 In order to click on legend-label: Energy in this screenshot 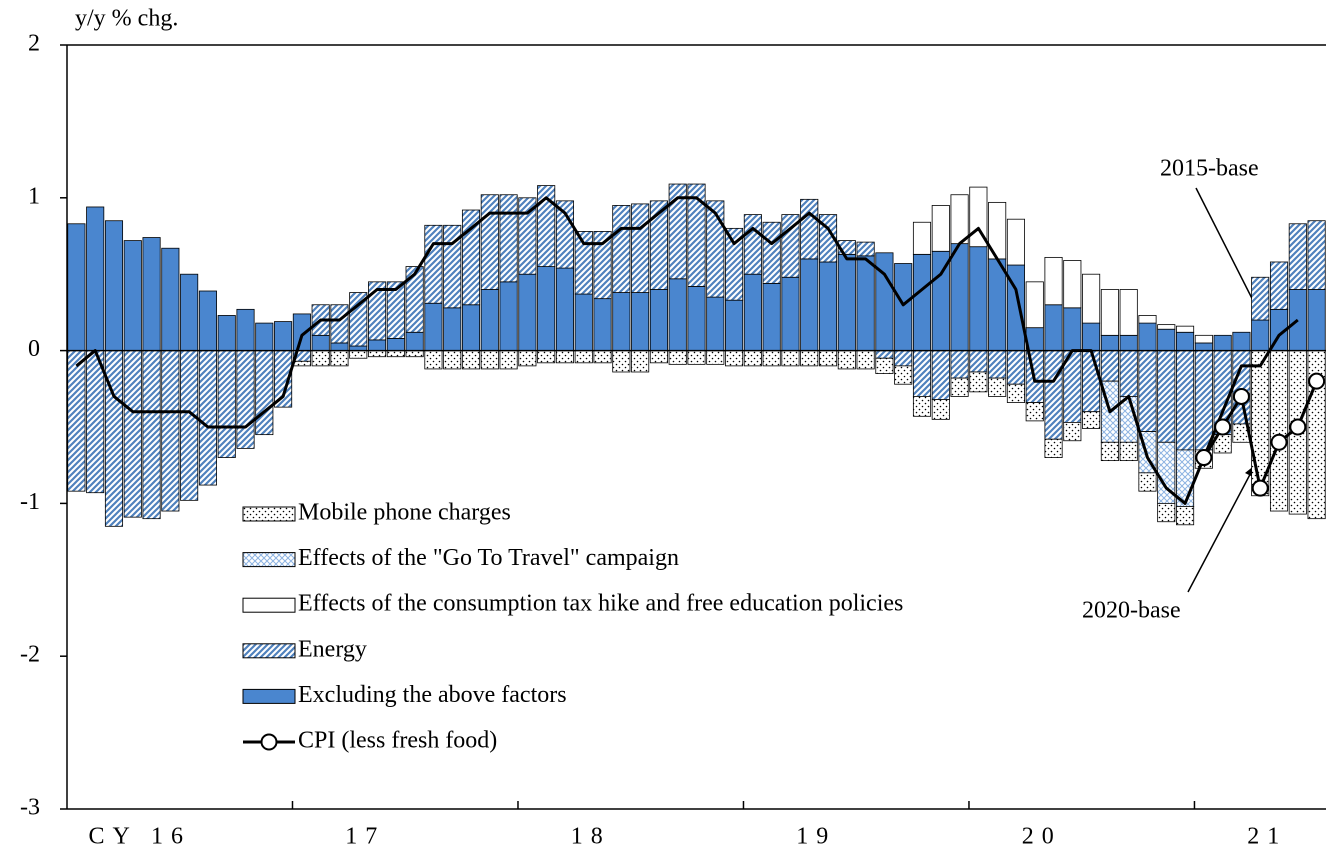, I will do `click(332, 649)`.